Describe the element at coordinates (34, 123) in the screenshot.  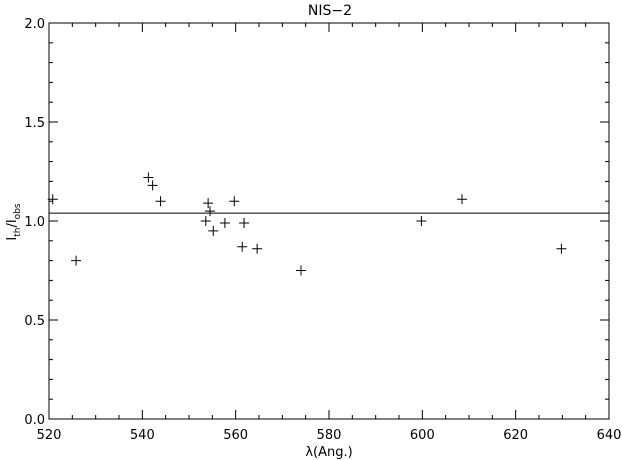
I see `y-tick-label: 1.5` at that location.